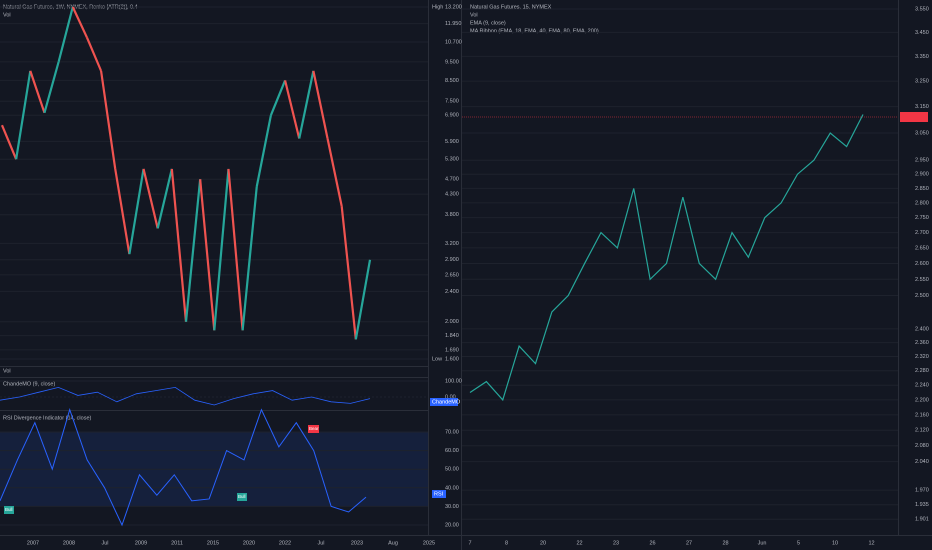 This screenshot has height=550, width=932. Describe the element at coordinates (452, 432) in the screenshot. I see `rsi-tick-label: 70.00` at that location.